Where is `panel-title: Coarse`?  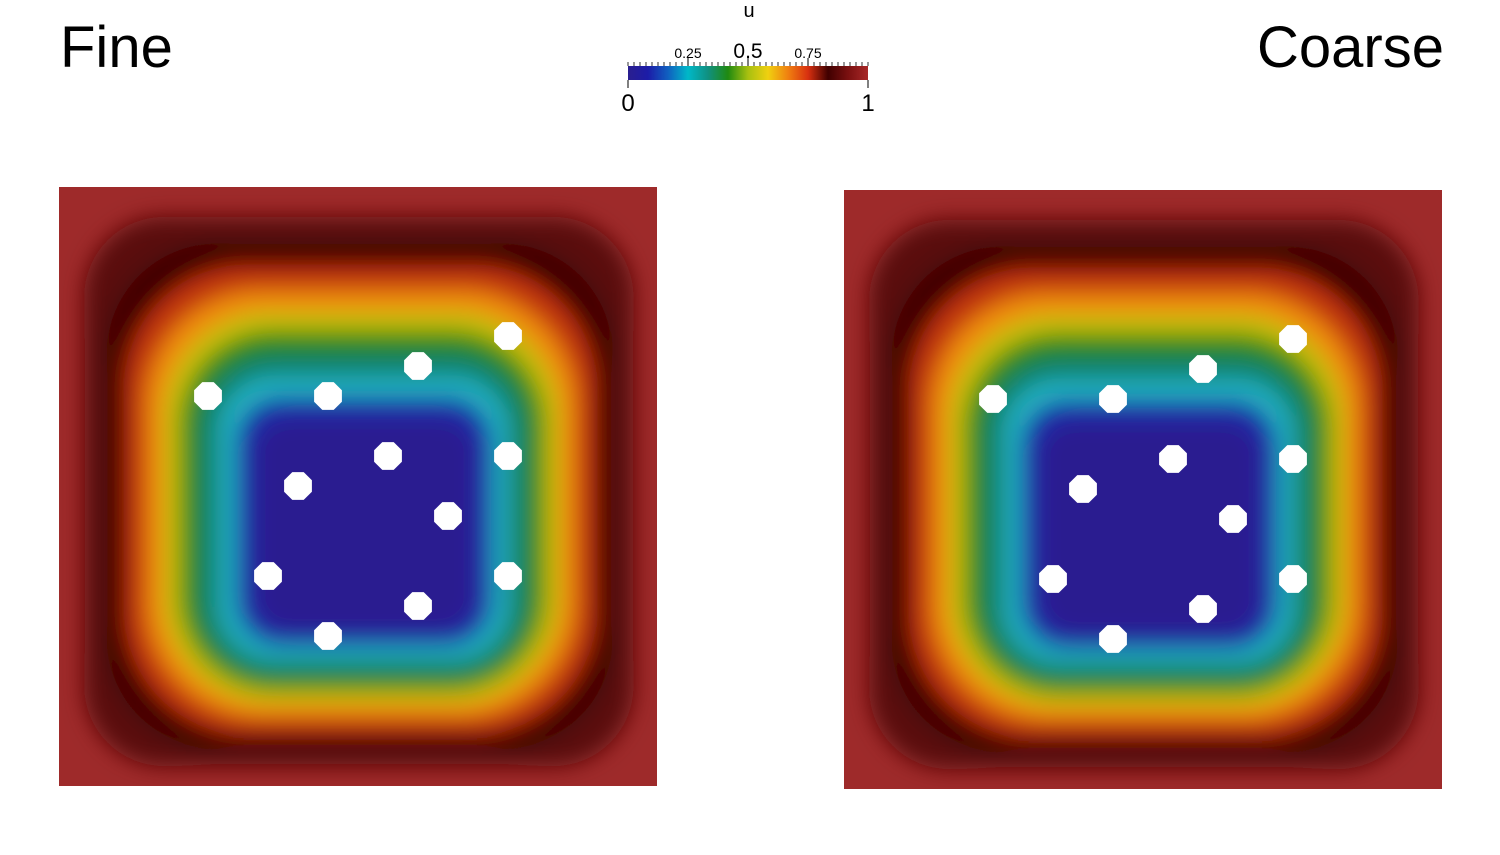
panel-title: Coarse is located at coordinates (1350, 47).